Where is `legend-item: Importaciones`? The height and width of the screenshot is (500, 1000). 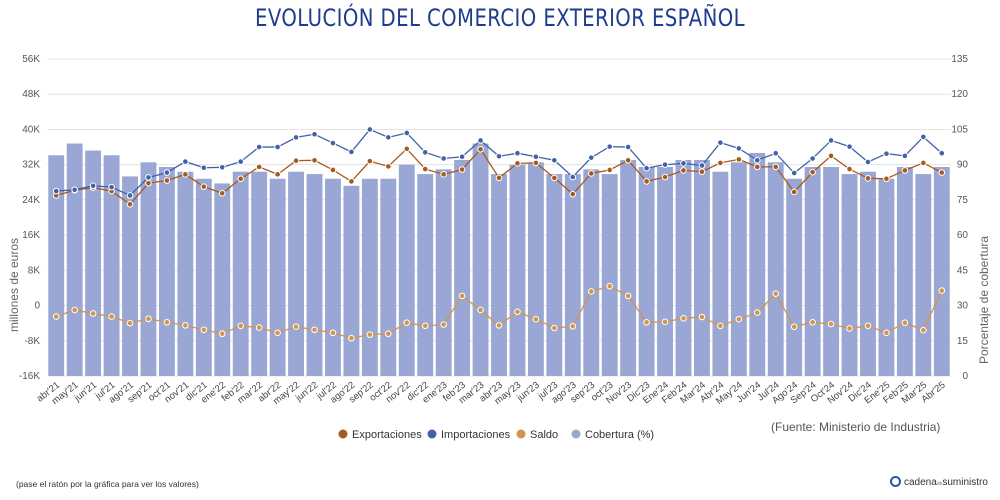 legend-item: Importaciones is located at coordinates (469, 435).